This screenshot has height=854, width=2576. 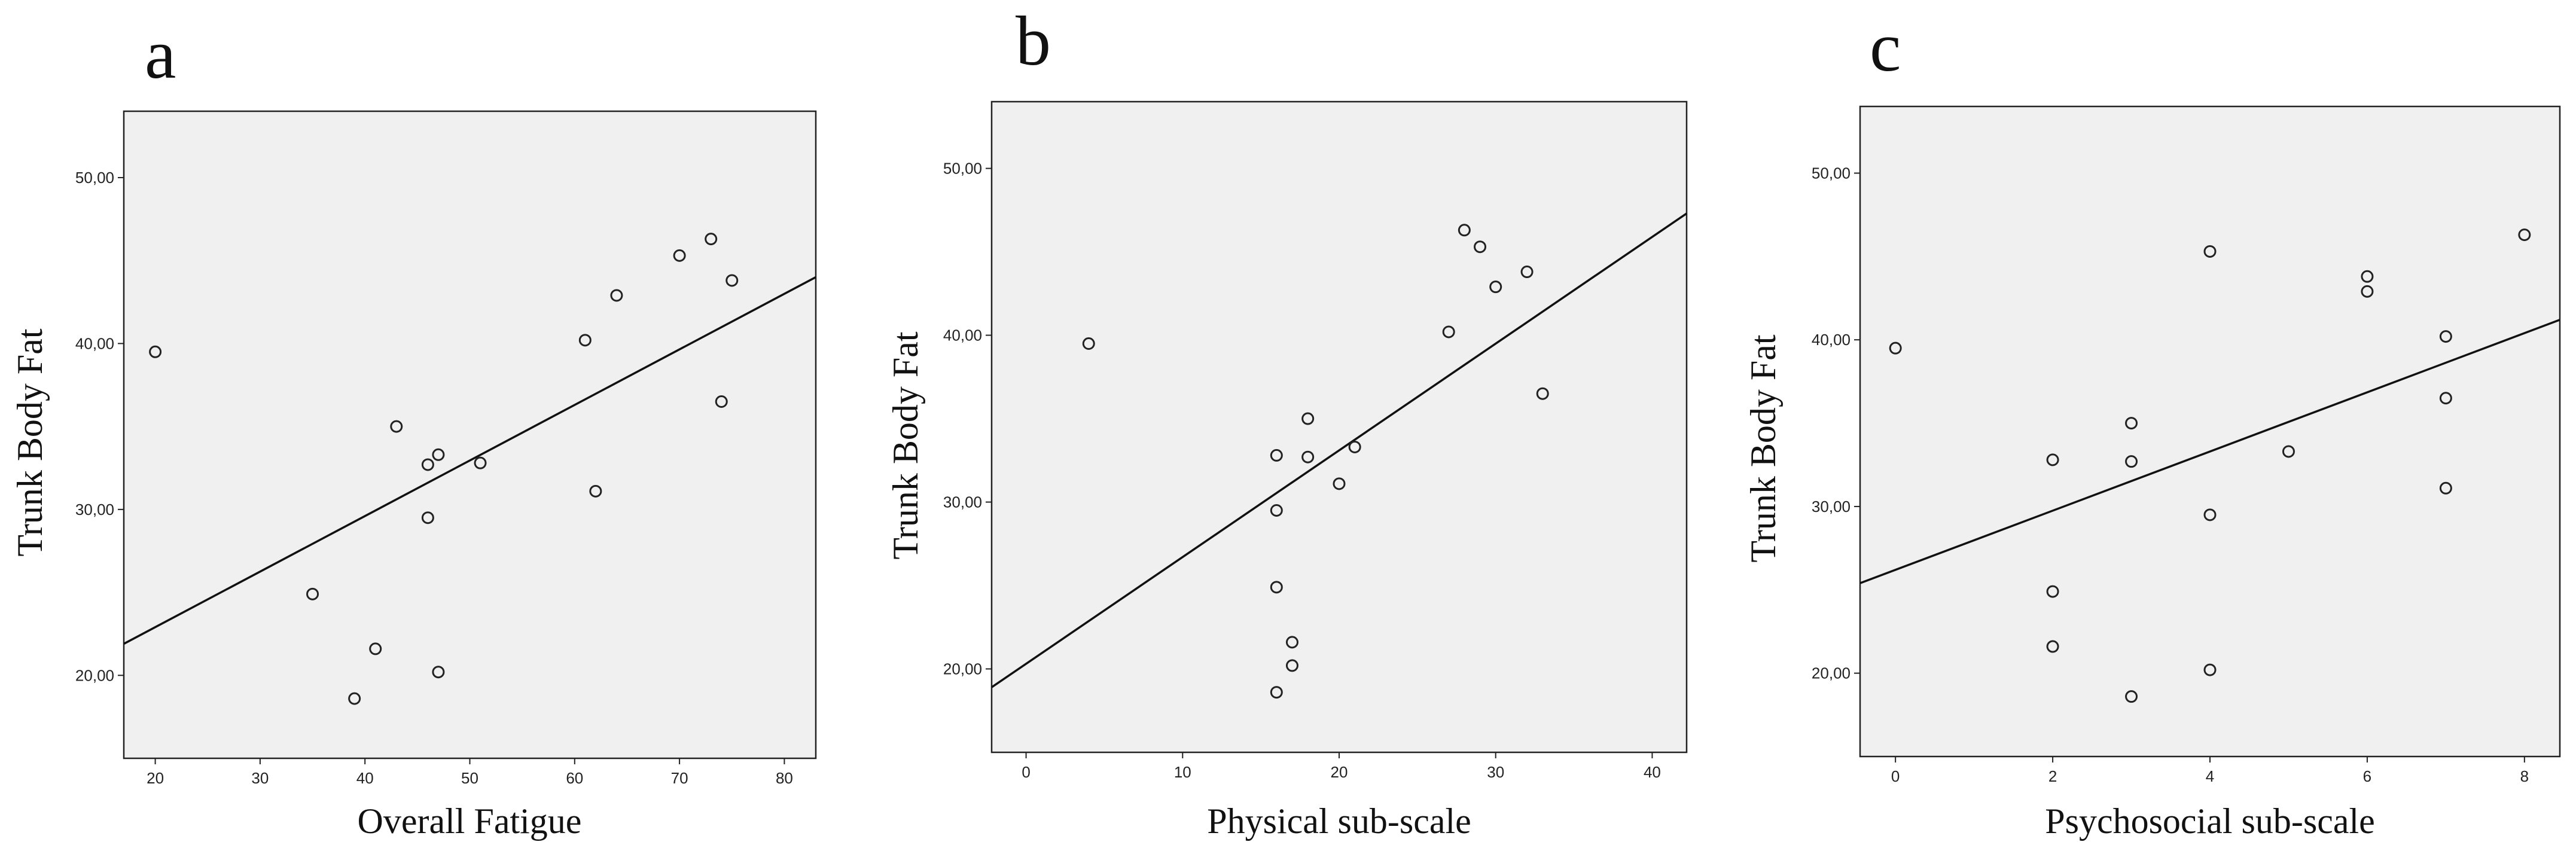 What do you see at coordinates (2367, 776) in the screenshot?
I see `x-tick-label-c-3: 6` at bounding box center [2367, 776].